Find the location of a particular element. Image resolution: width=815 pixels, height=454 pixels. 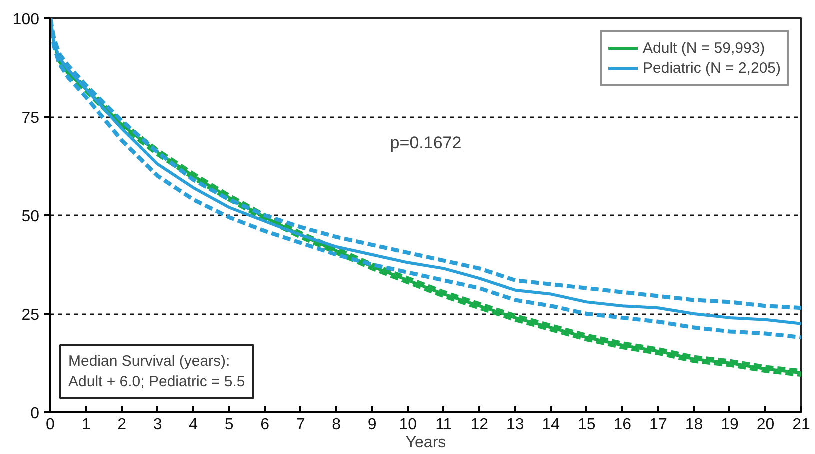

x-tick-label: 11 is located at coordinates (444, 425).